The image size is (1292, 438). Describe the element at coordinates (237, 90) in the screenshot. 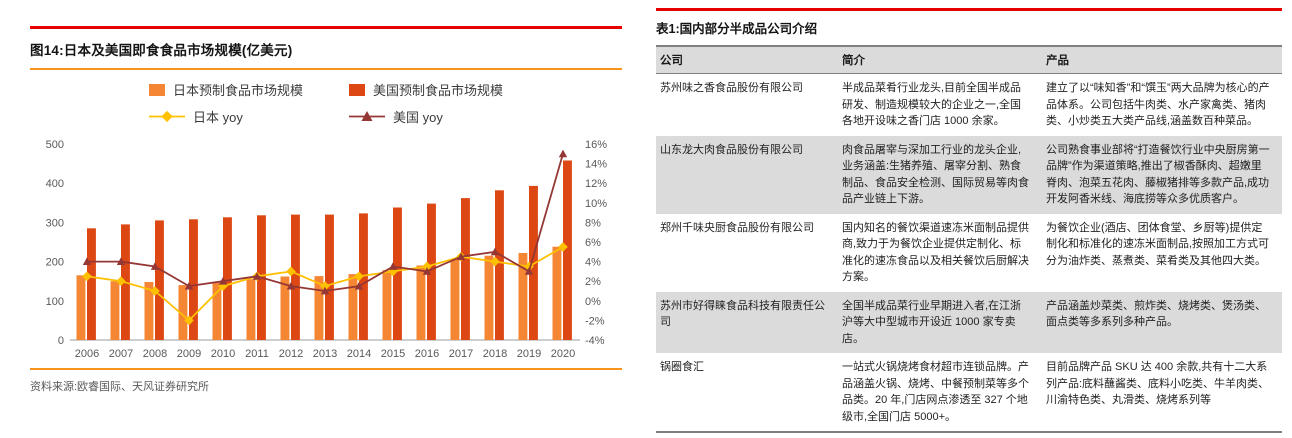

I see `legend-label: 日本预制食品市场规模` at that location.